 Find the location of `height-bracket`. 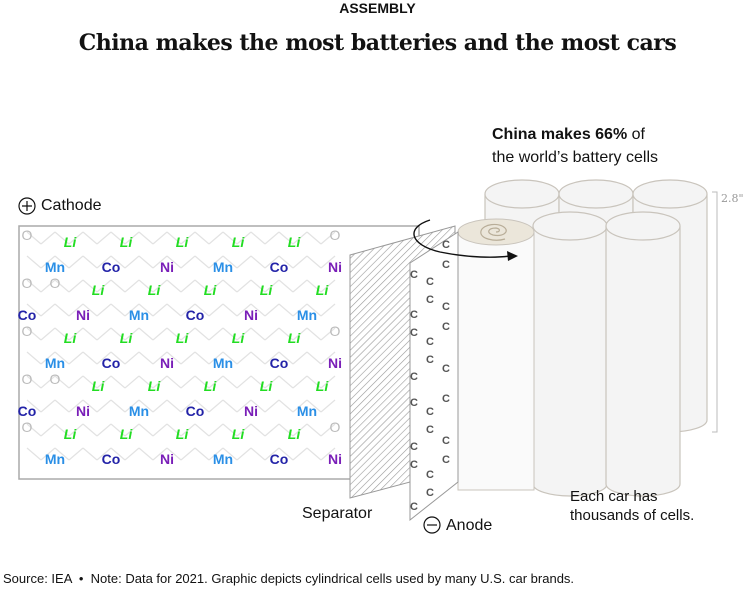

height-bracket is located at coordinates (715, 312).